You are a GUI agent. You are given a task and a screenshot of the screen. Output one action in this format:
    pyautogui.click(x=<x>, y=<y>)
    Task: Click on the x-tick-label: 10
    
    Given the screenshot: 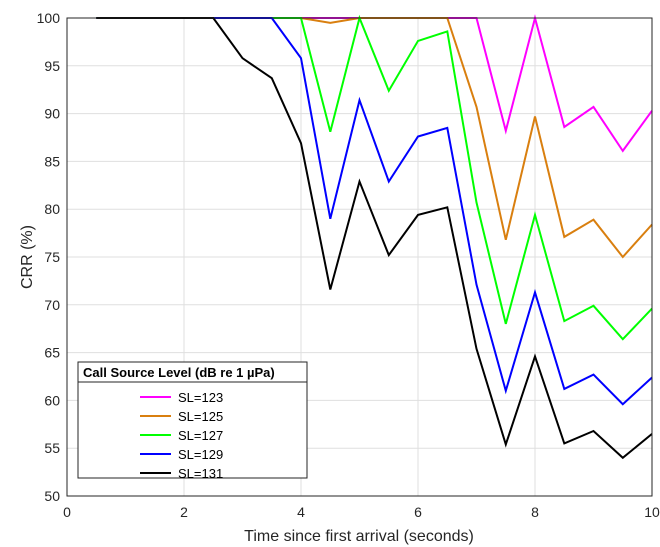 What is the action you would take?
    pyautogui.click(x=652, y=512)
    